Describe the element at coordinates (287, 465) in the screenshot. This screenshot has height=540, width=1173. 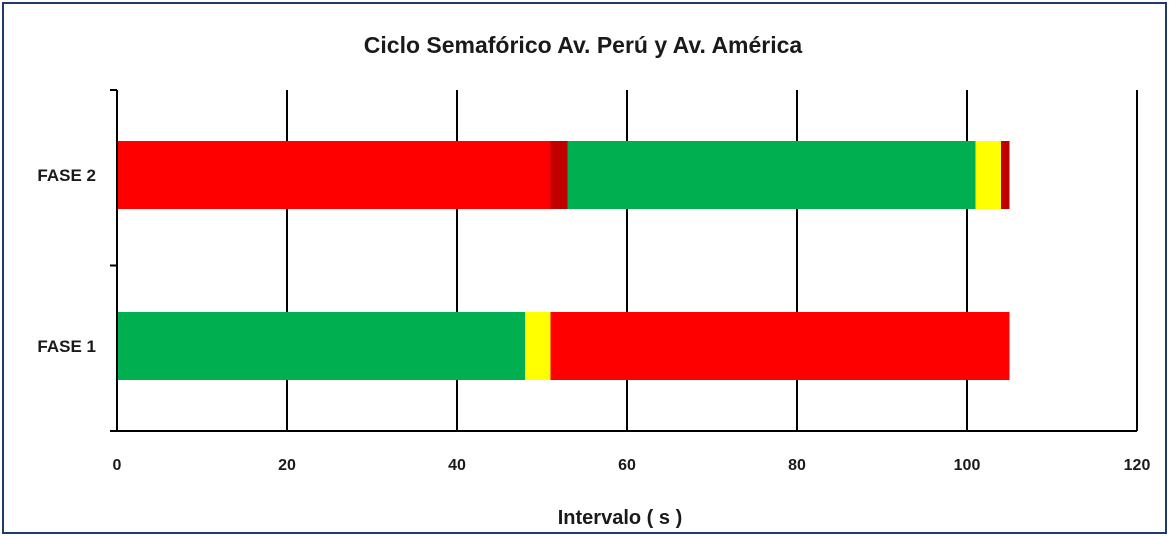
I see `x-tick-label-20: 20` at that location.